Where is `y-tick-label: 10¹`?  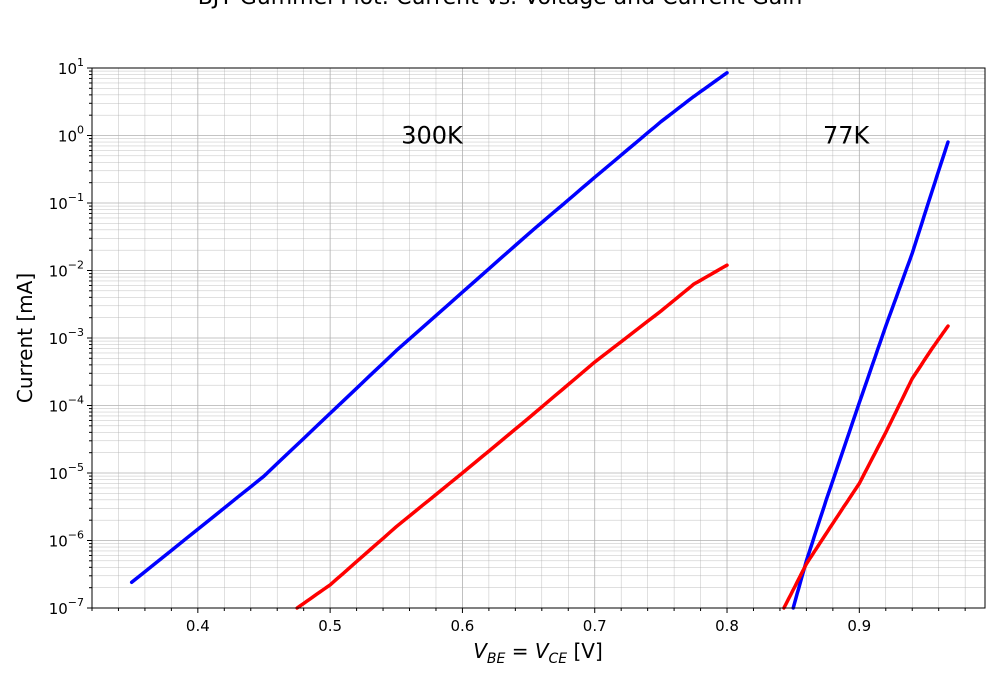
y-tick-label: 10¹ is located at coordinates (71, 67).